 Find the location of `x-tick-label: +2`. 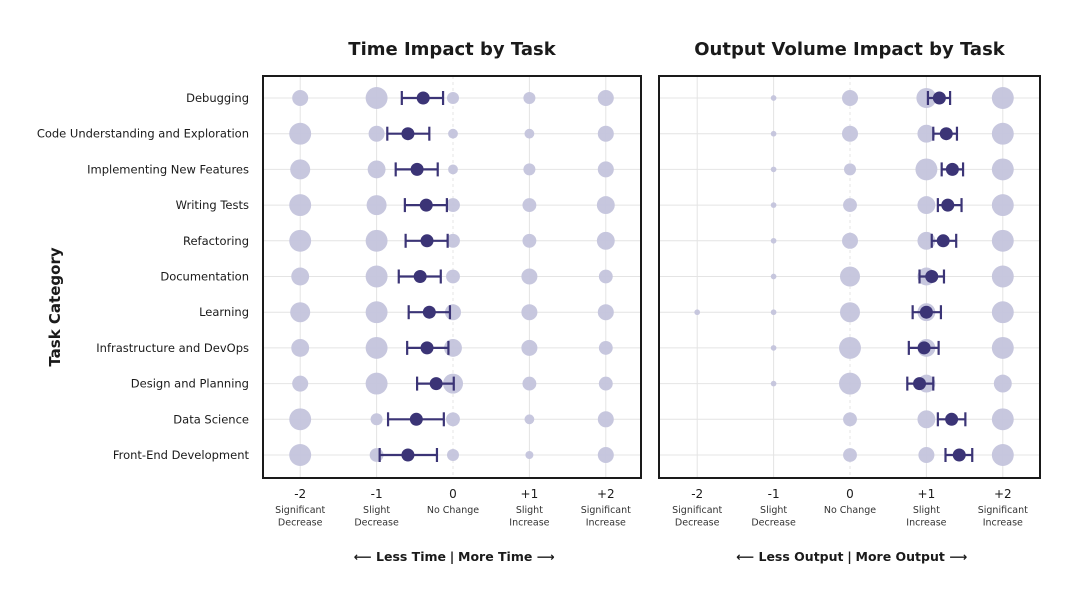

x-tick-label: +2 is located at coordinates (606, 494).